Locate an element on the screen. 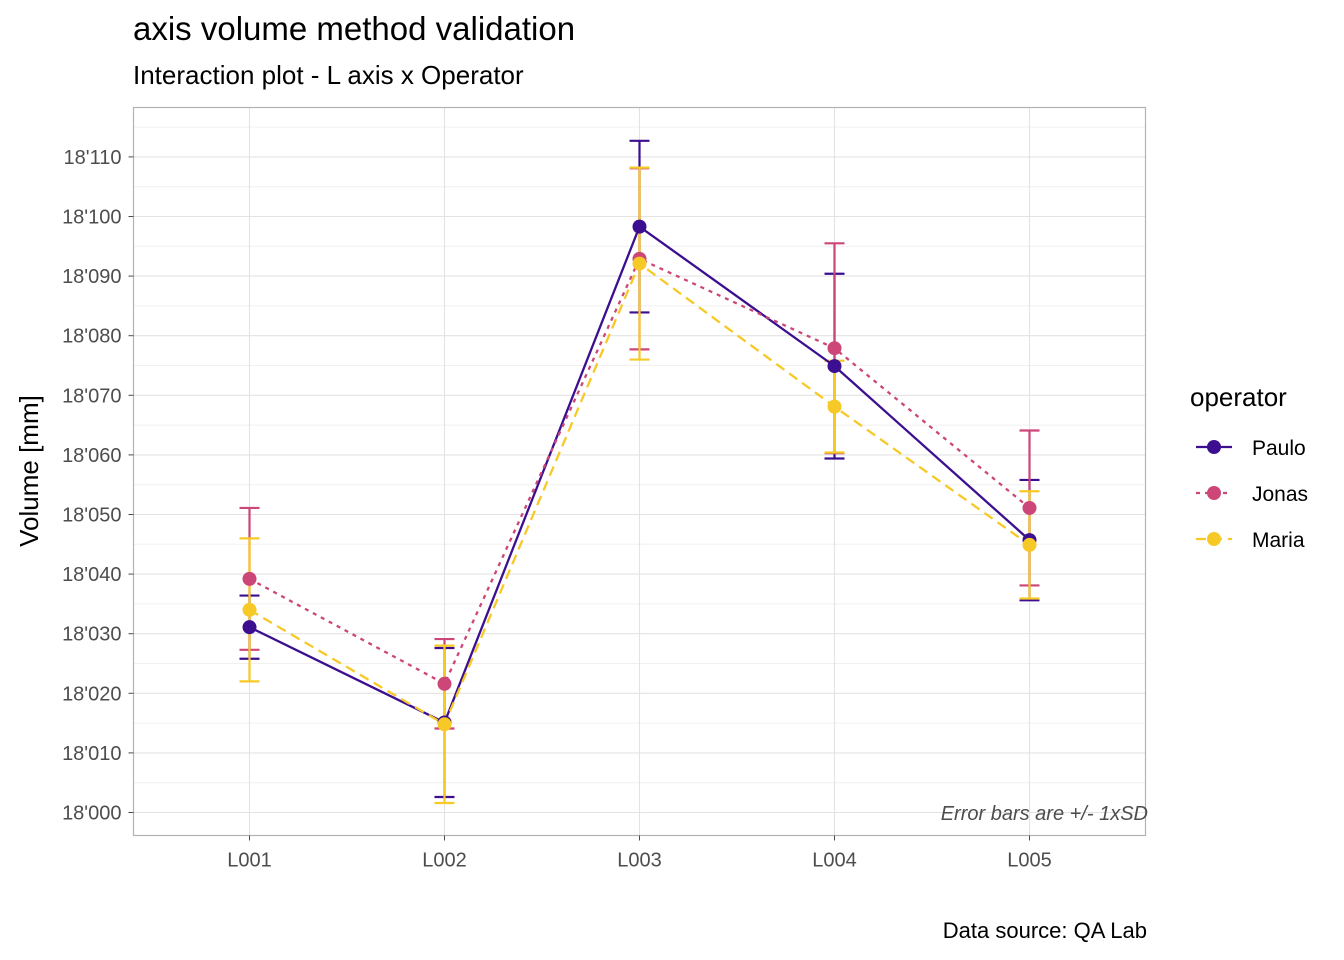 Image resolution: width=1344 pixels, height=960 pixels. x-tick-label: L002 is located at coordinates (444, 861).